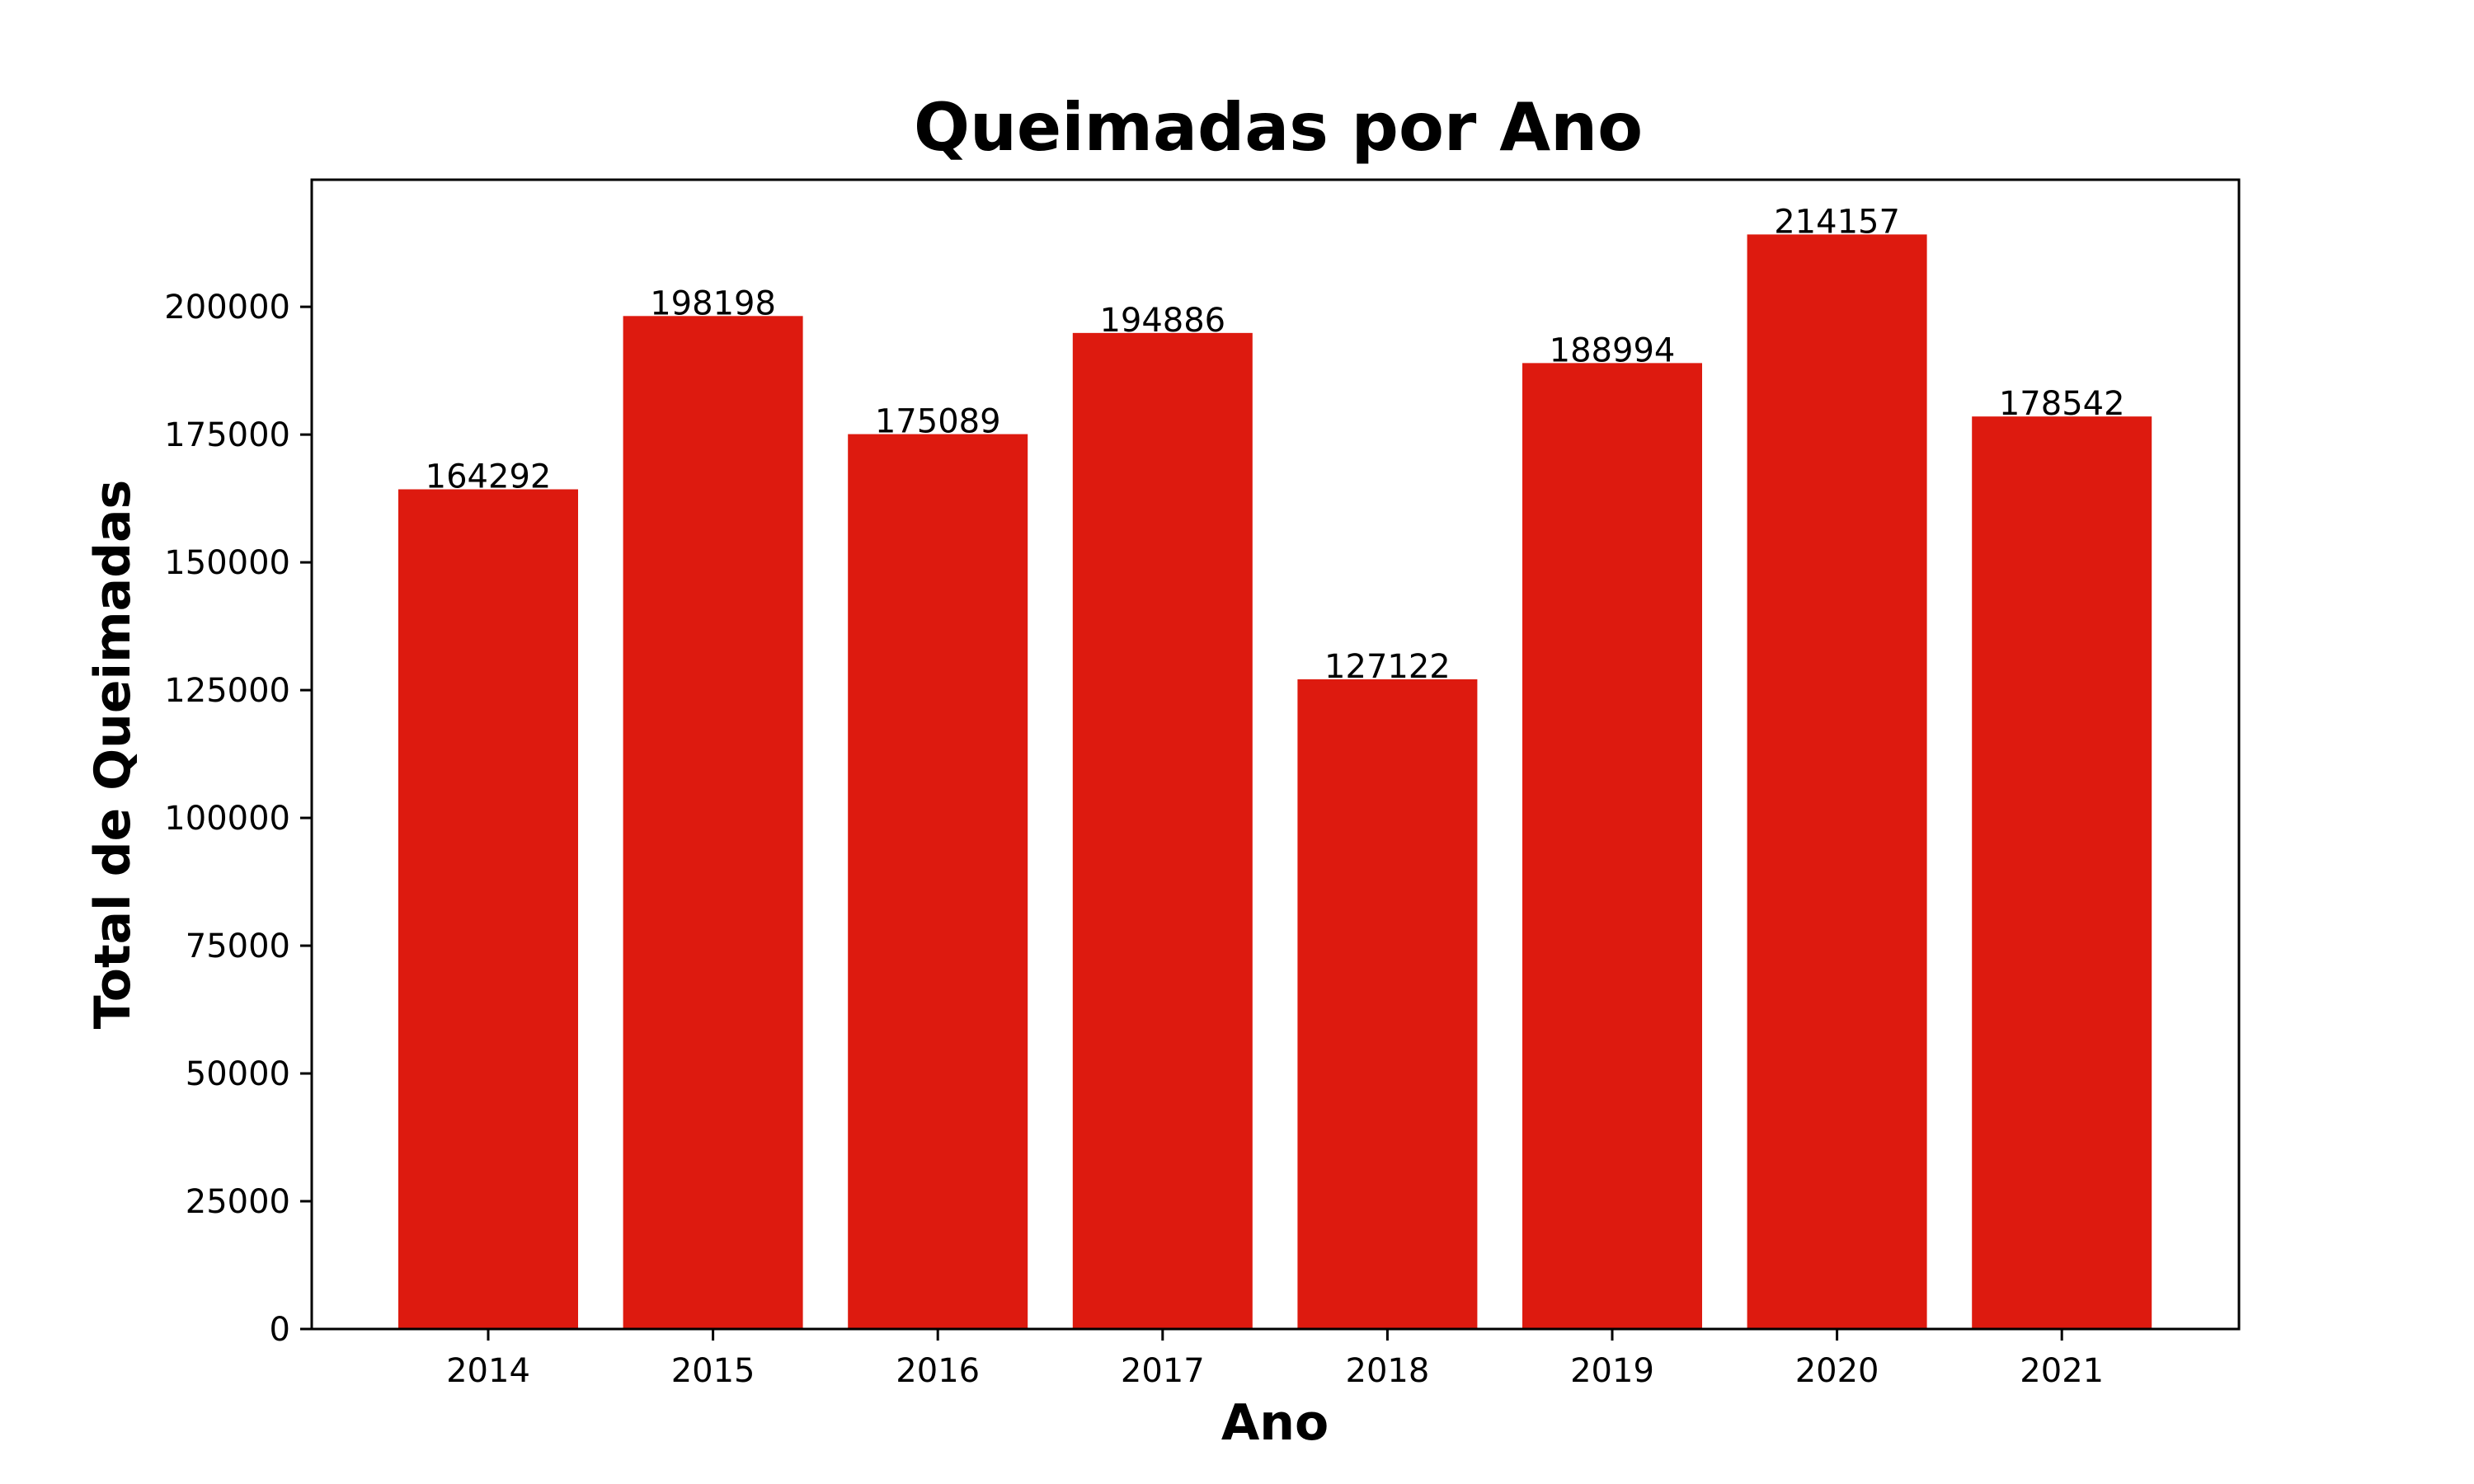  I want to click on y-tick-label-0: 0, so click(280, 1330).